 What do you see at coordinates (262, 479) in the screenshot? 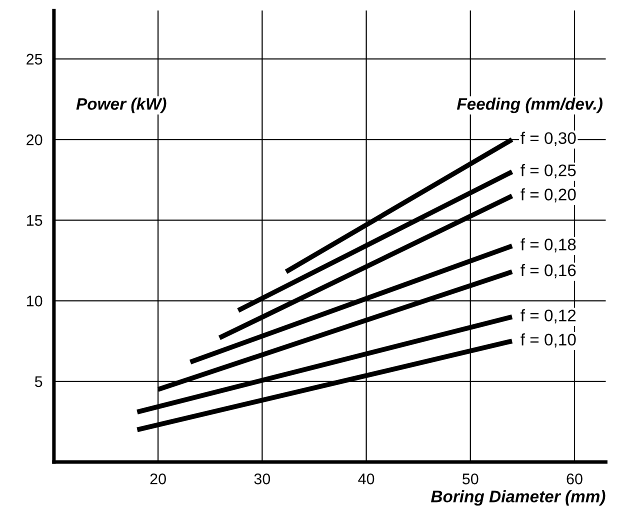
I see `x-tick-label: 30` at bounding box center [262, 479].